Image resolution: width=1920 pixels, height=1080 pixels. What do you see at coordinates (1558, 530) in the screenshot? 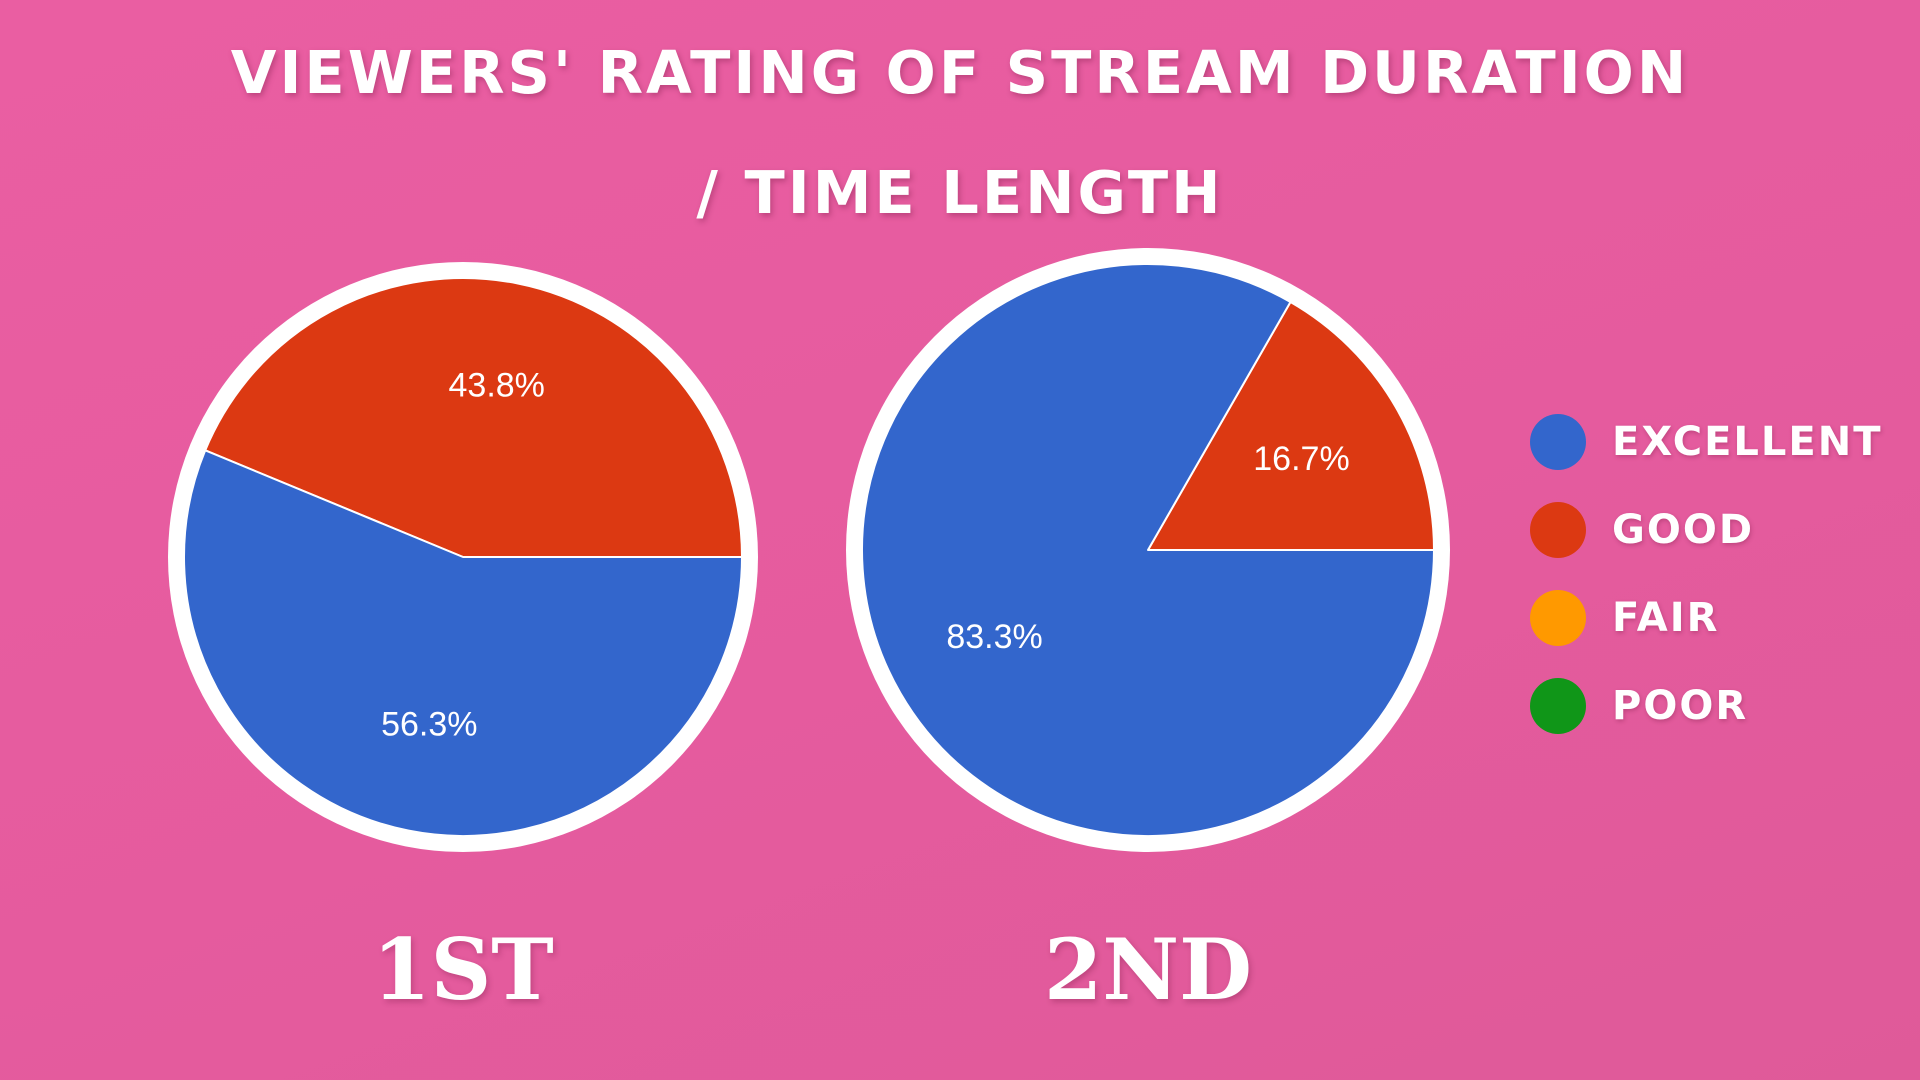
I see `legend-swatch-good` at bounding box center [1558, 530].